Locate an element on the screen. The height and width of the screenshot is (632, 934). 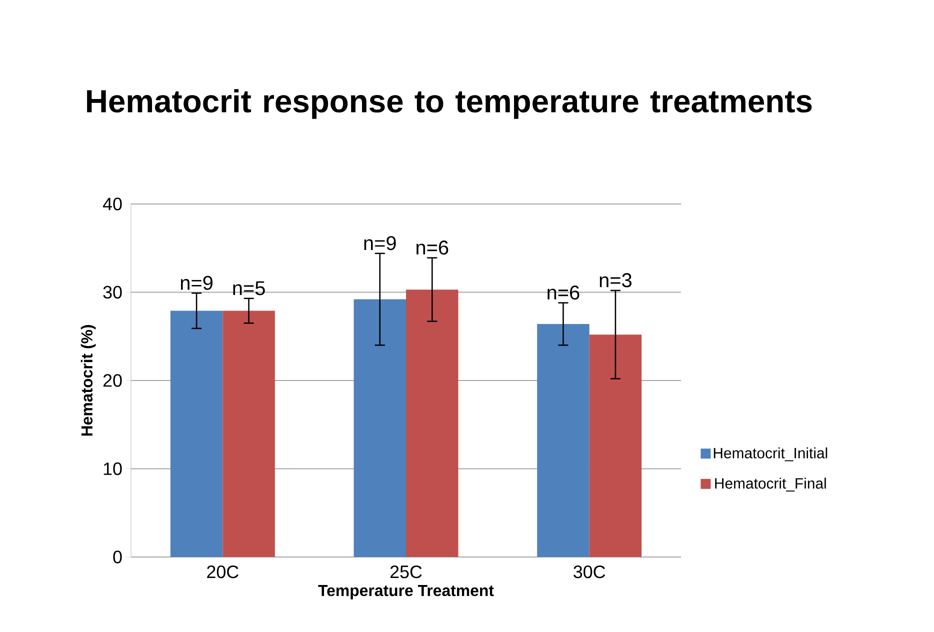
y-axis-title: Hematocrit (%) is located at coordinates (88, 380).